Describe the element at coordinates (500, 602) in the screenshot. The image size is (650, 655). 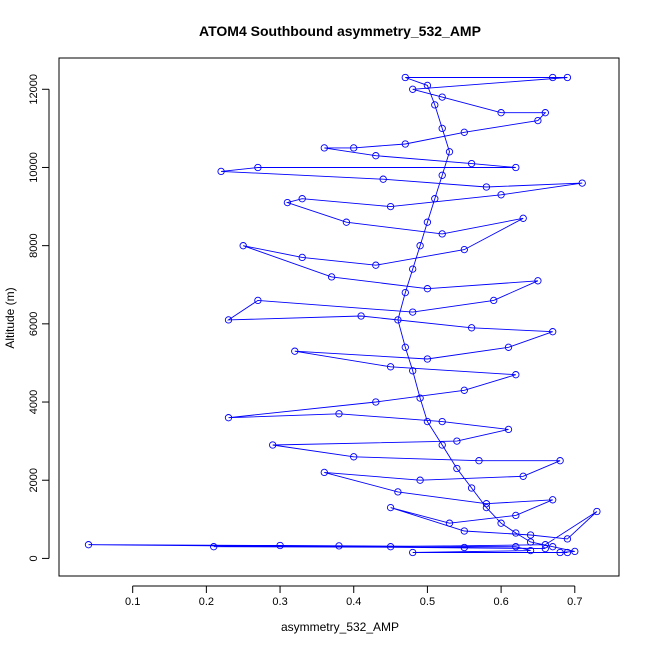
I see `x-tick-label: 0.6` at that location.